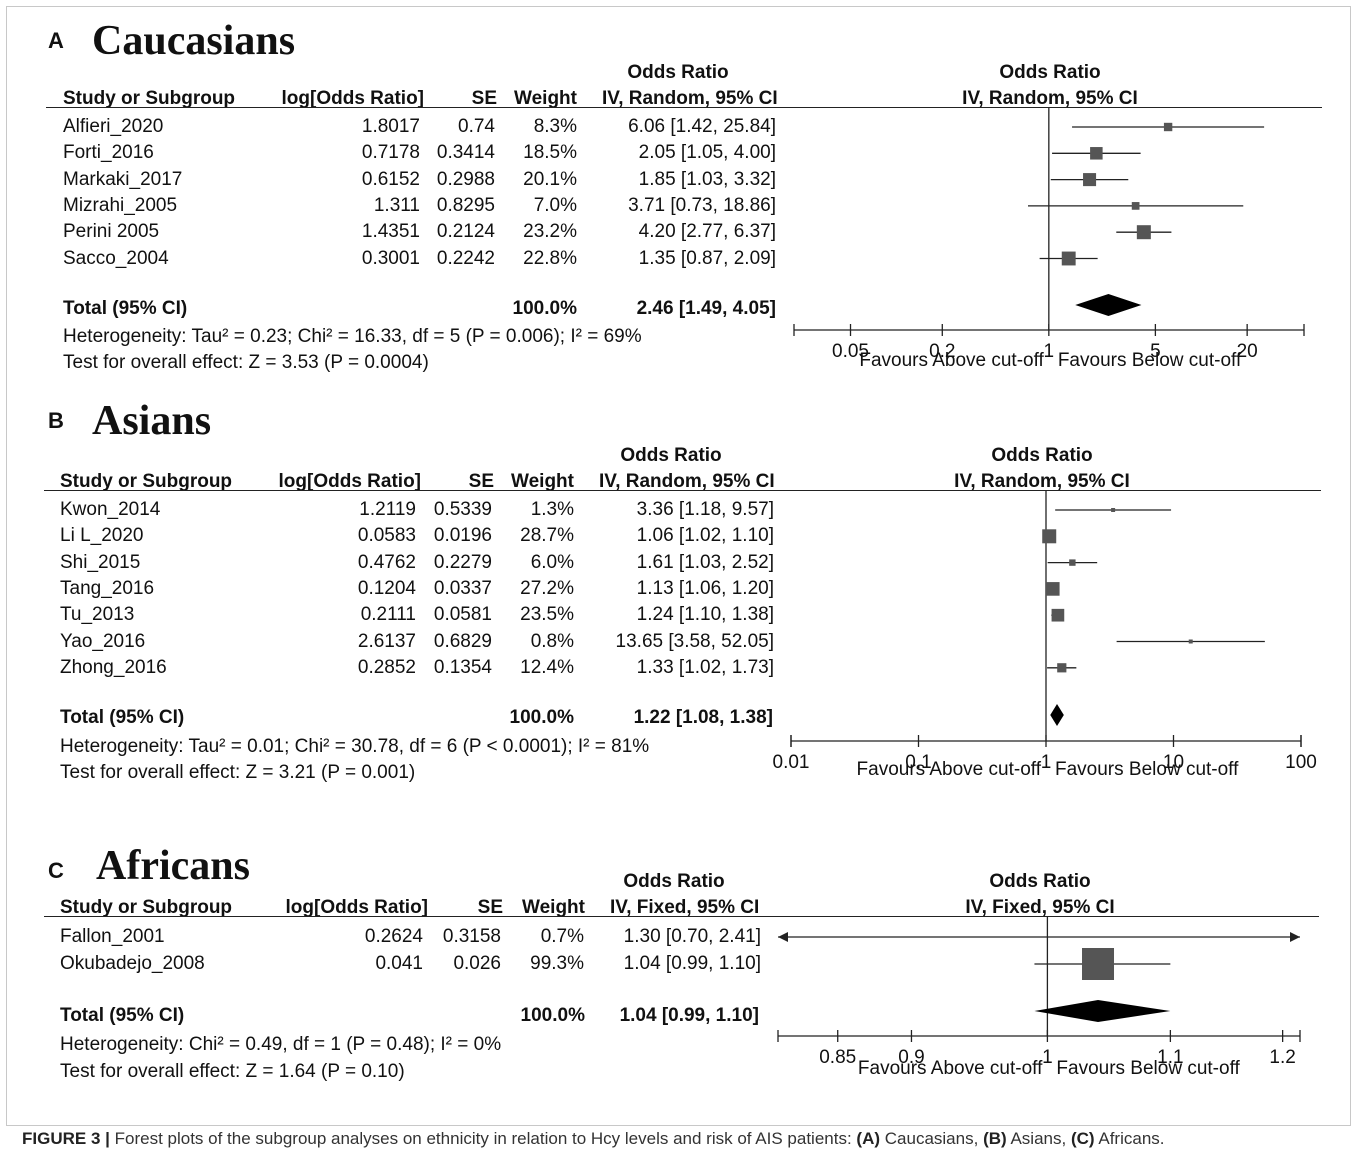  What do you see at coordinates (56, 870) in the screenshot?
I see `panel-label: C` at bounding box center [56, 870].